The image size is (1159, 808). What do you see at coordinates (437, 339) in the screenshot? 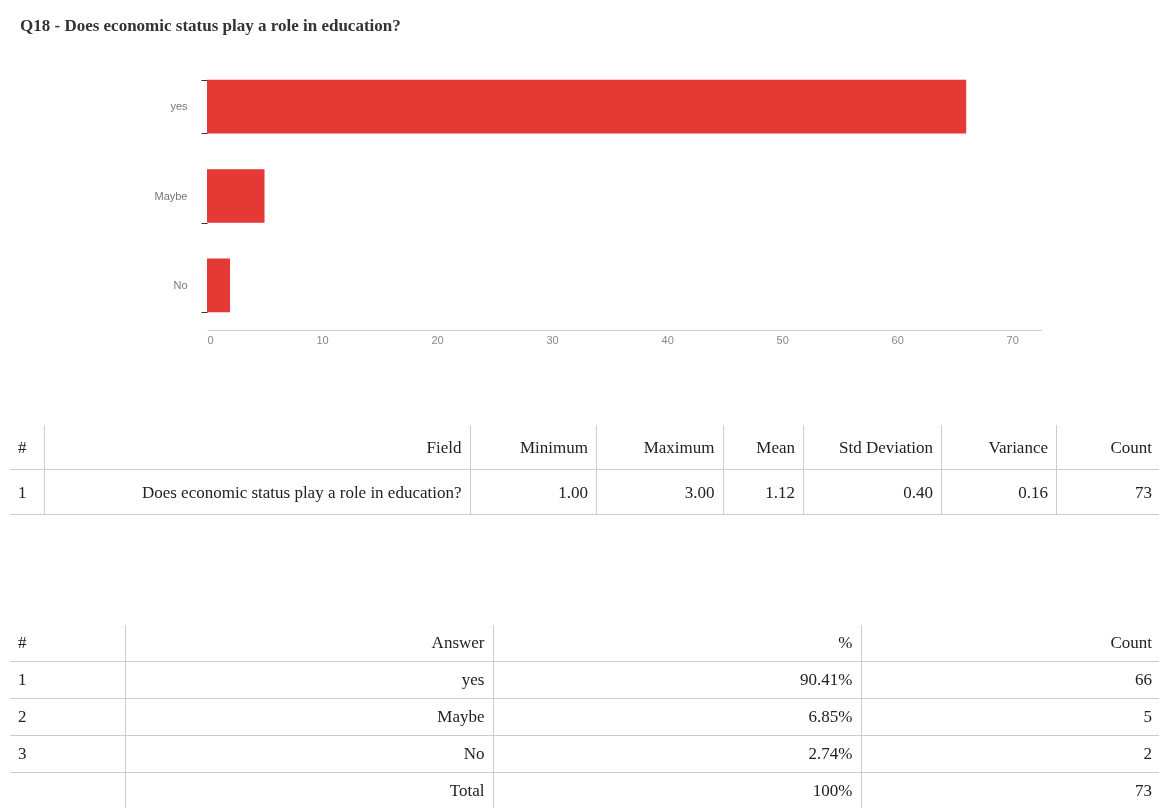
I see `x-tick-label: 20` at bounding box center [437, 339].